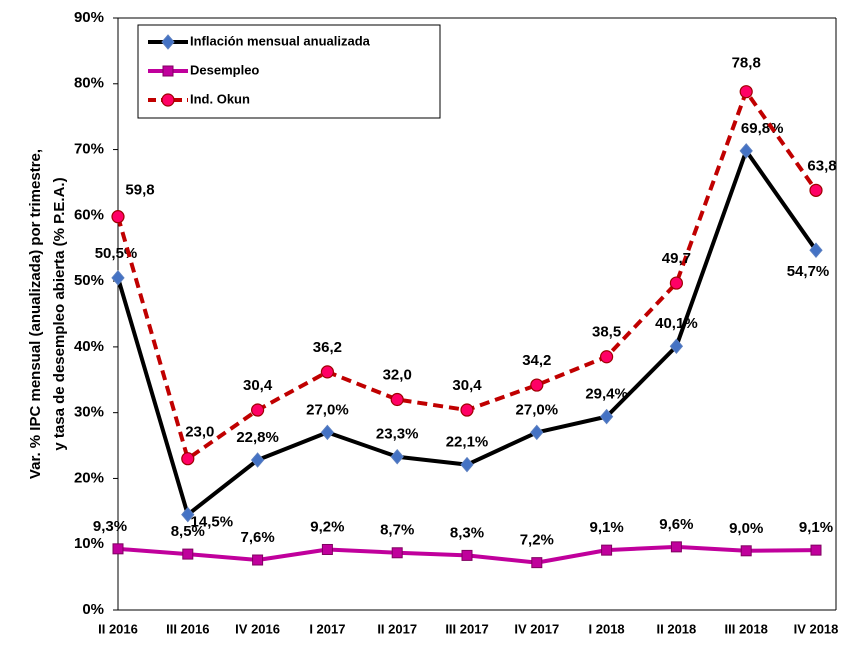  Describe the element at coordinates (188, 531) in the screenshot. I see `data-label: 8,5%` at that location.